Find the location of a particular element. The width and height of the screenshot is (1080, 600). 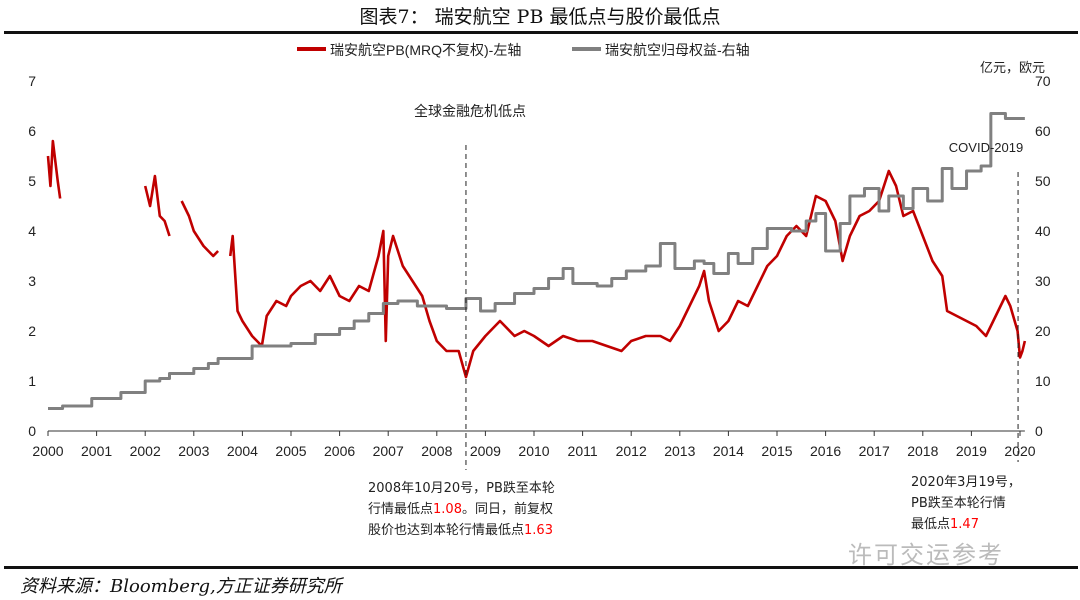

x-tick-label: 2003 is located at coordinates (193, 451).